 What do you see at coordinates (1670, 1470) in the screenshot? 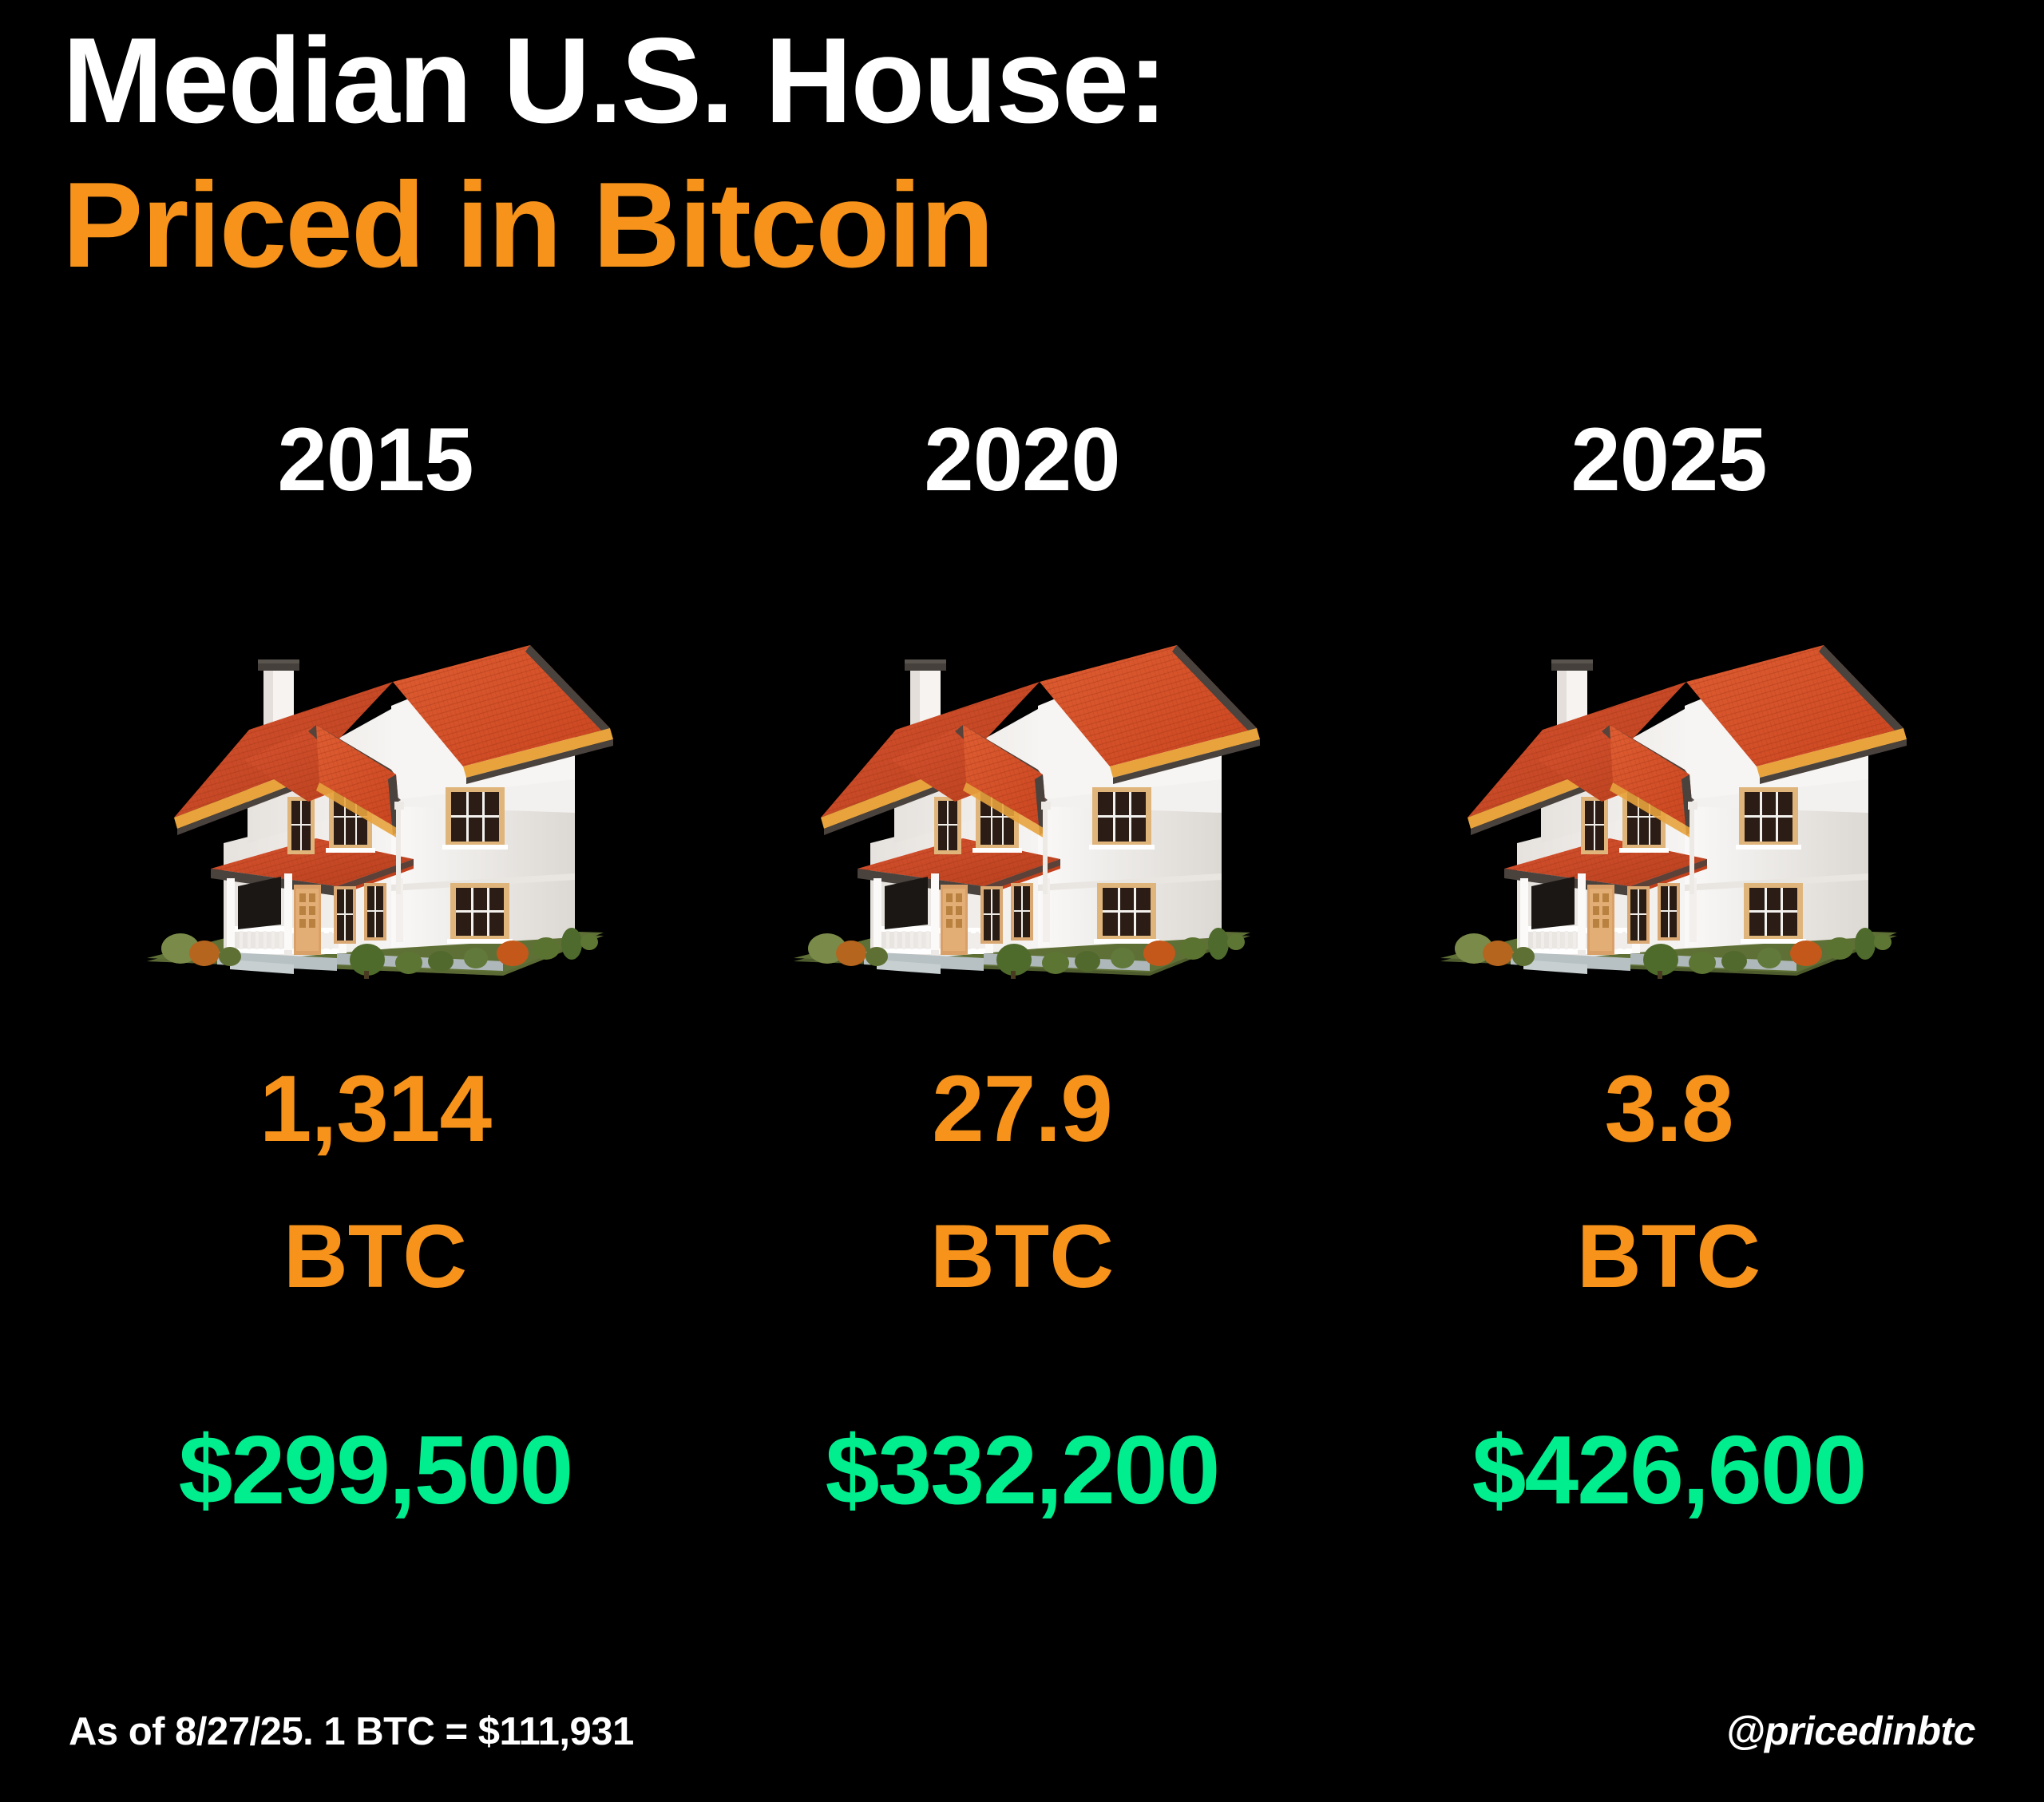
I see `usd-value: $426,600` at bounding box center [1670, 1470].